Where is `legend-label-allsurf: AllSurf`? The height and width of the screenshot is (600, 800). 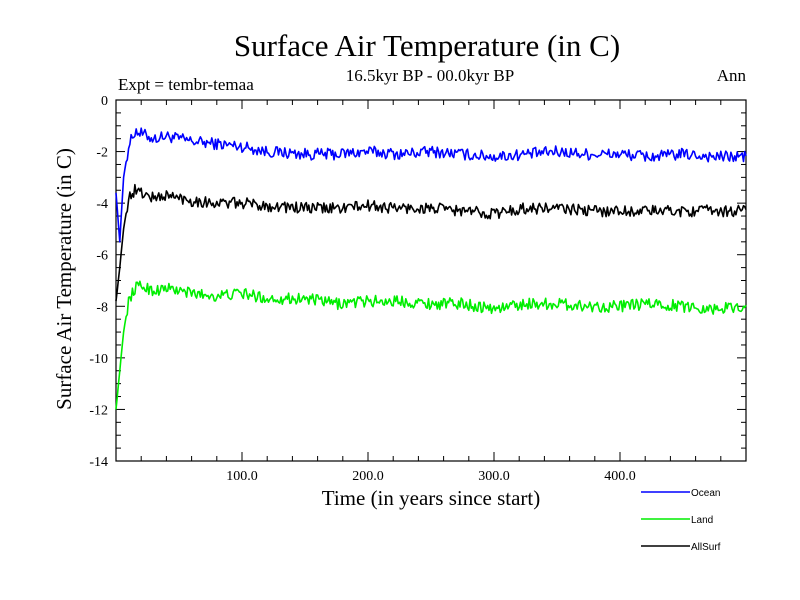
legend-label-allsurf: AllSurf is located at coordinates (706, 547).